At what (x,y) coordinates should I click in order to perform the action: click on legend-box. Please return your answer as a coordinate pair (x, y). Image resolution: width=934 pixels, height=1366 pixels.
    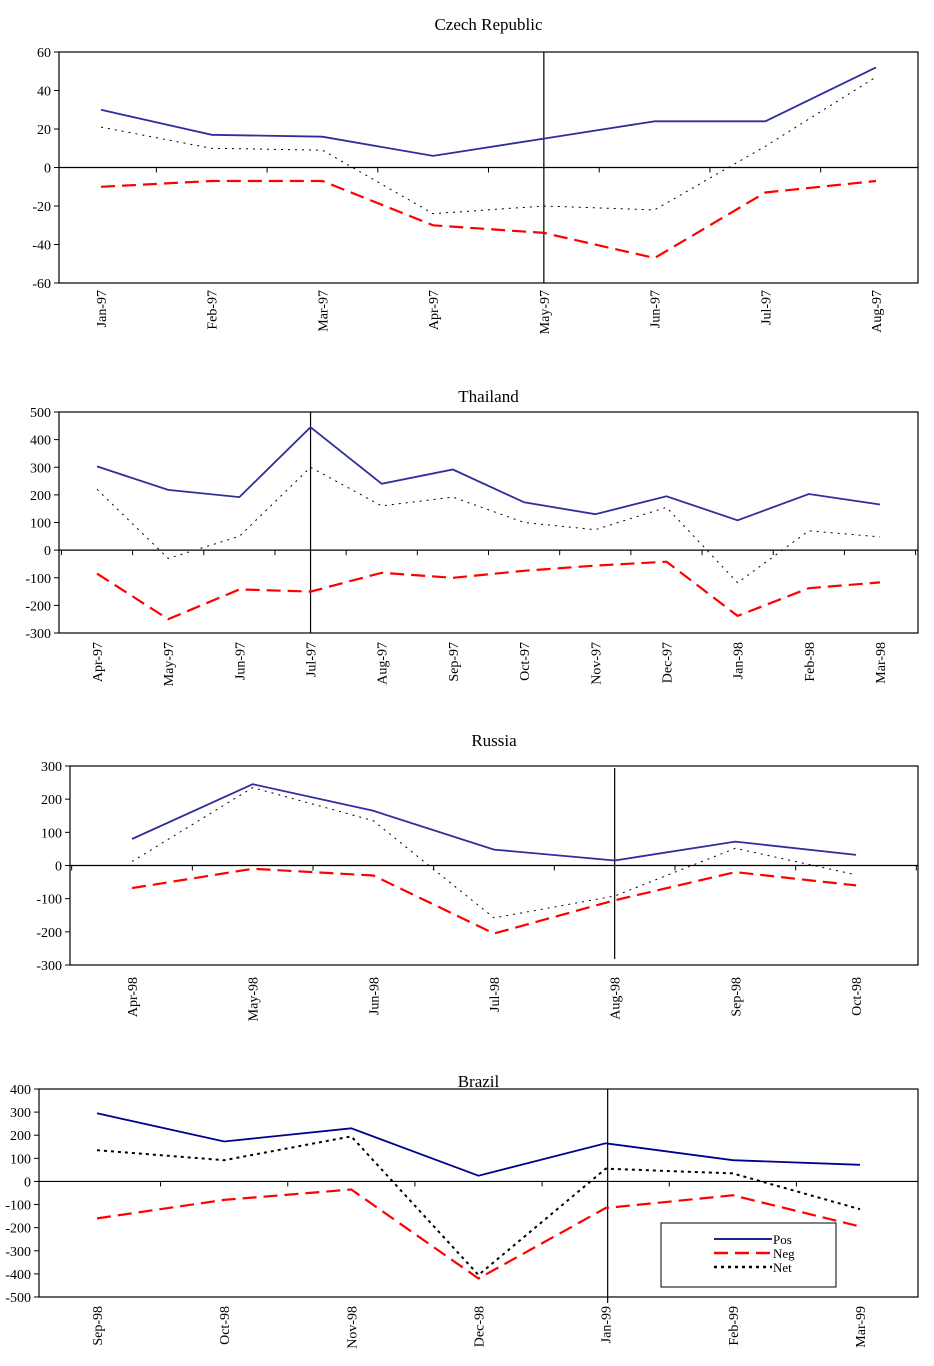
    Looking at the image, I should click on (748, 1255).